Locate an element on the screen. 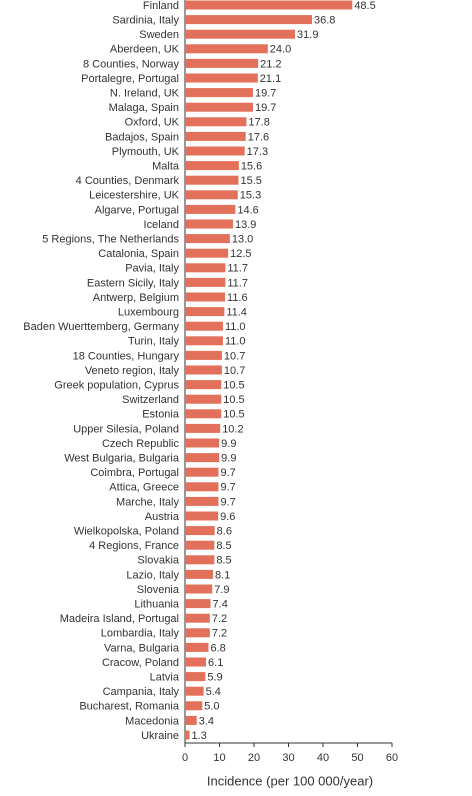 The width and height of the screenshot is (472, 796). y-tick-label: Malaga, Spain is located at coordinates (144, 108).